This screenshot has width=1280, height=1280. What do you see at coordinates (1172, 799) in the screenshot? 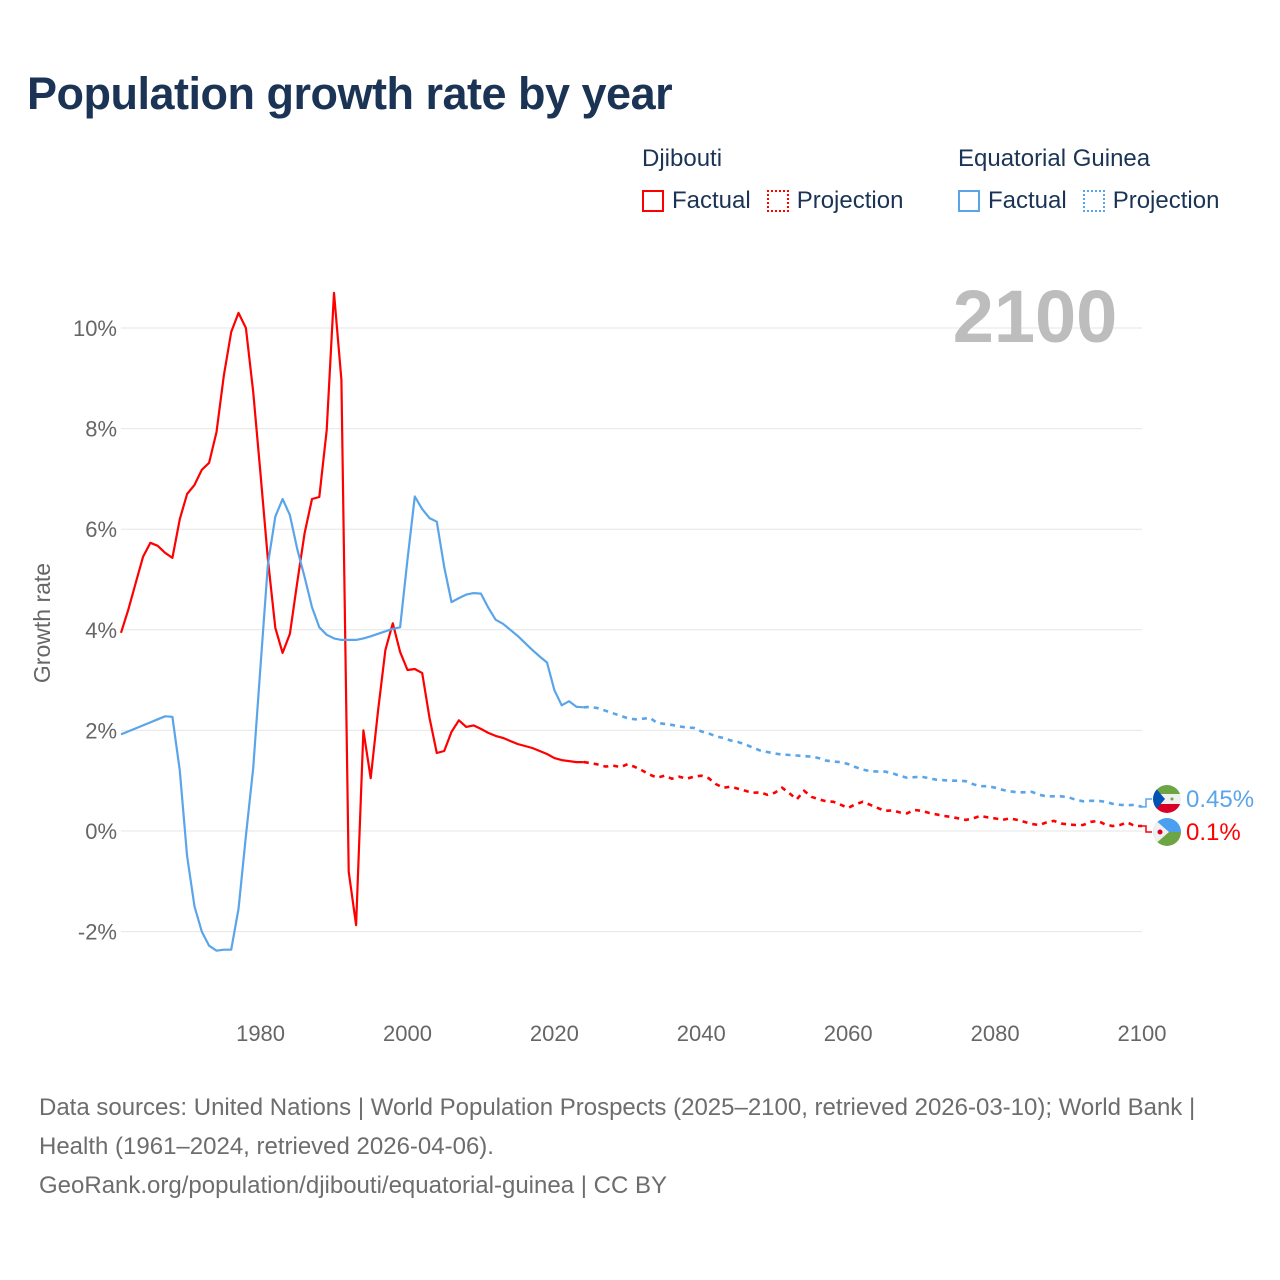
I see `flag-emblem` at bounding box center [1172, 799].